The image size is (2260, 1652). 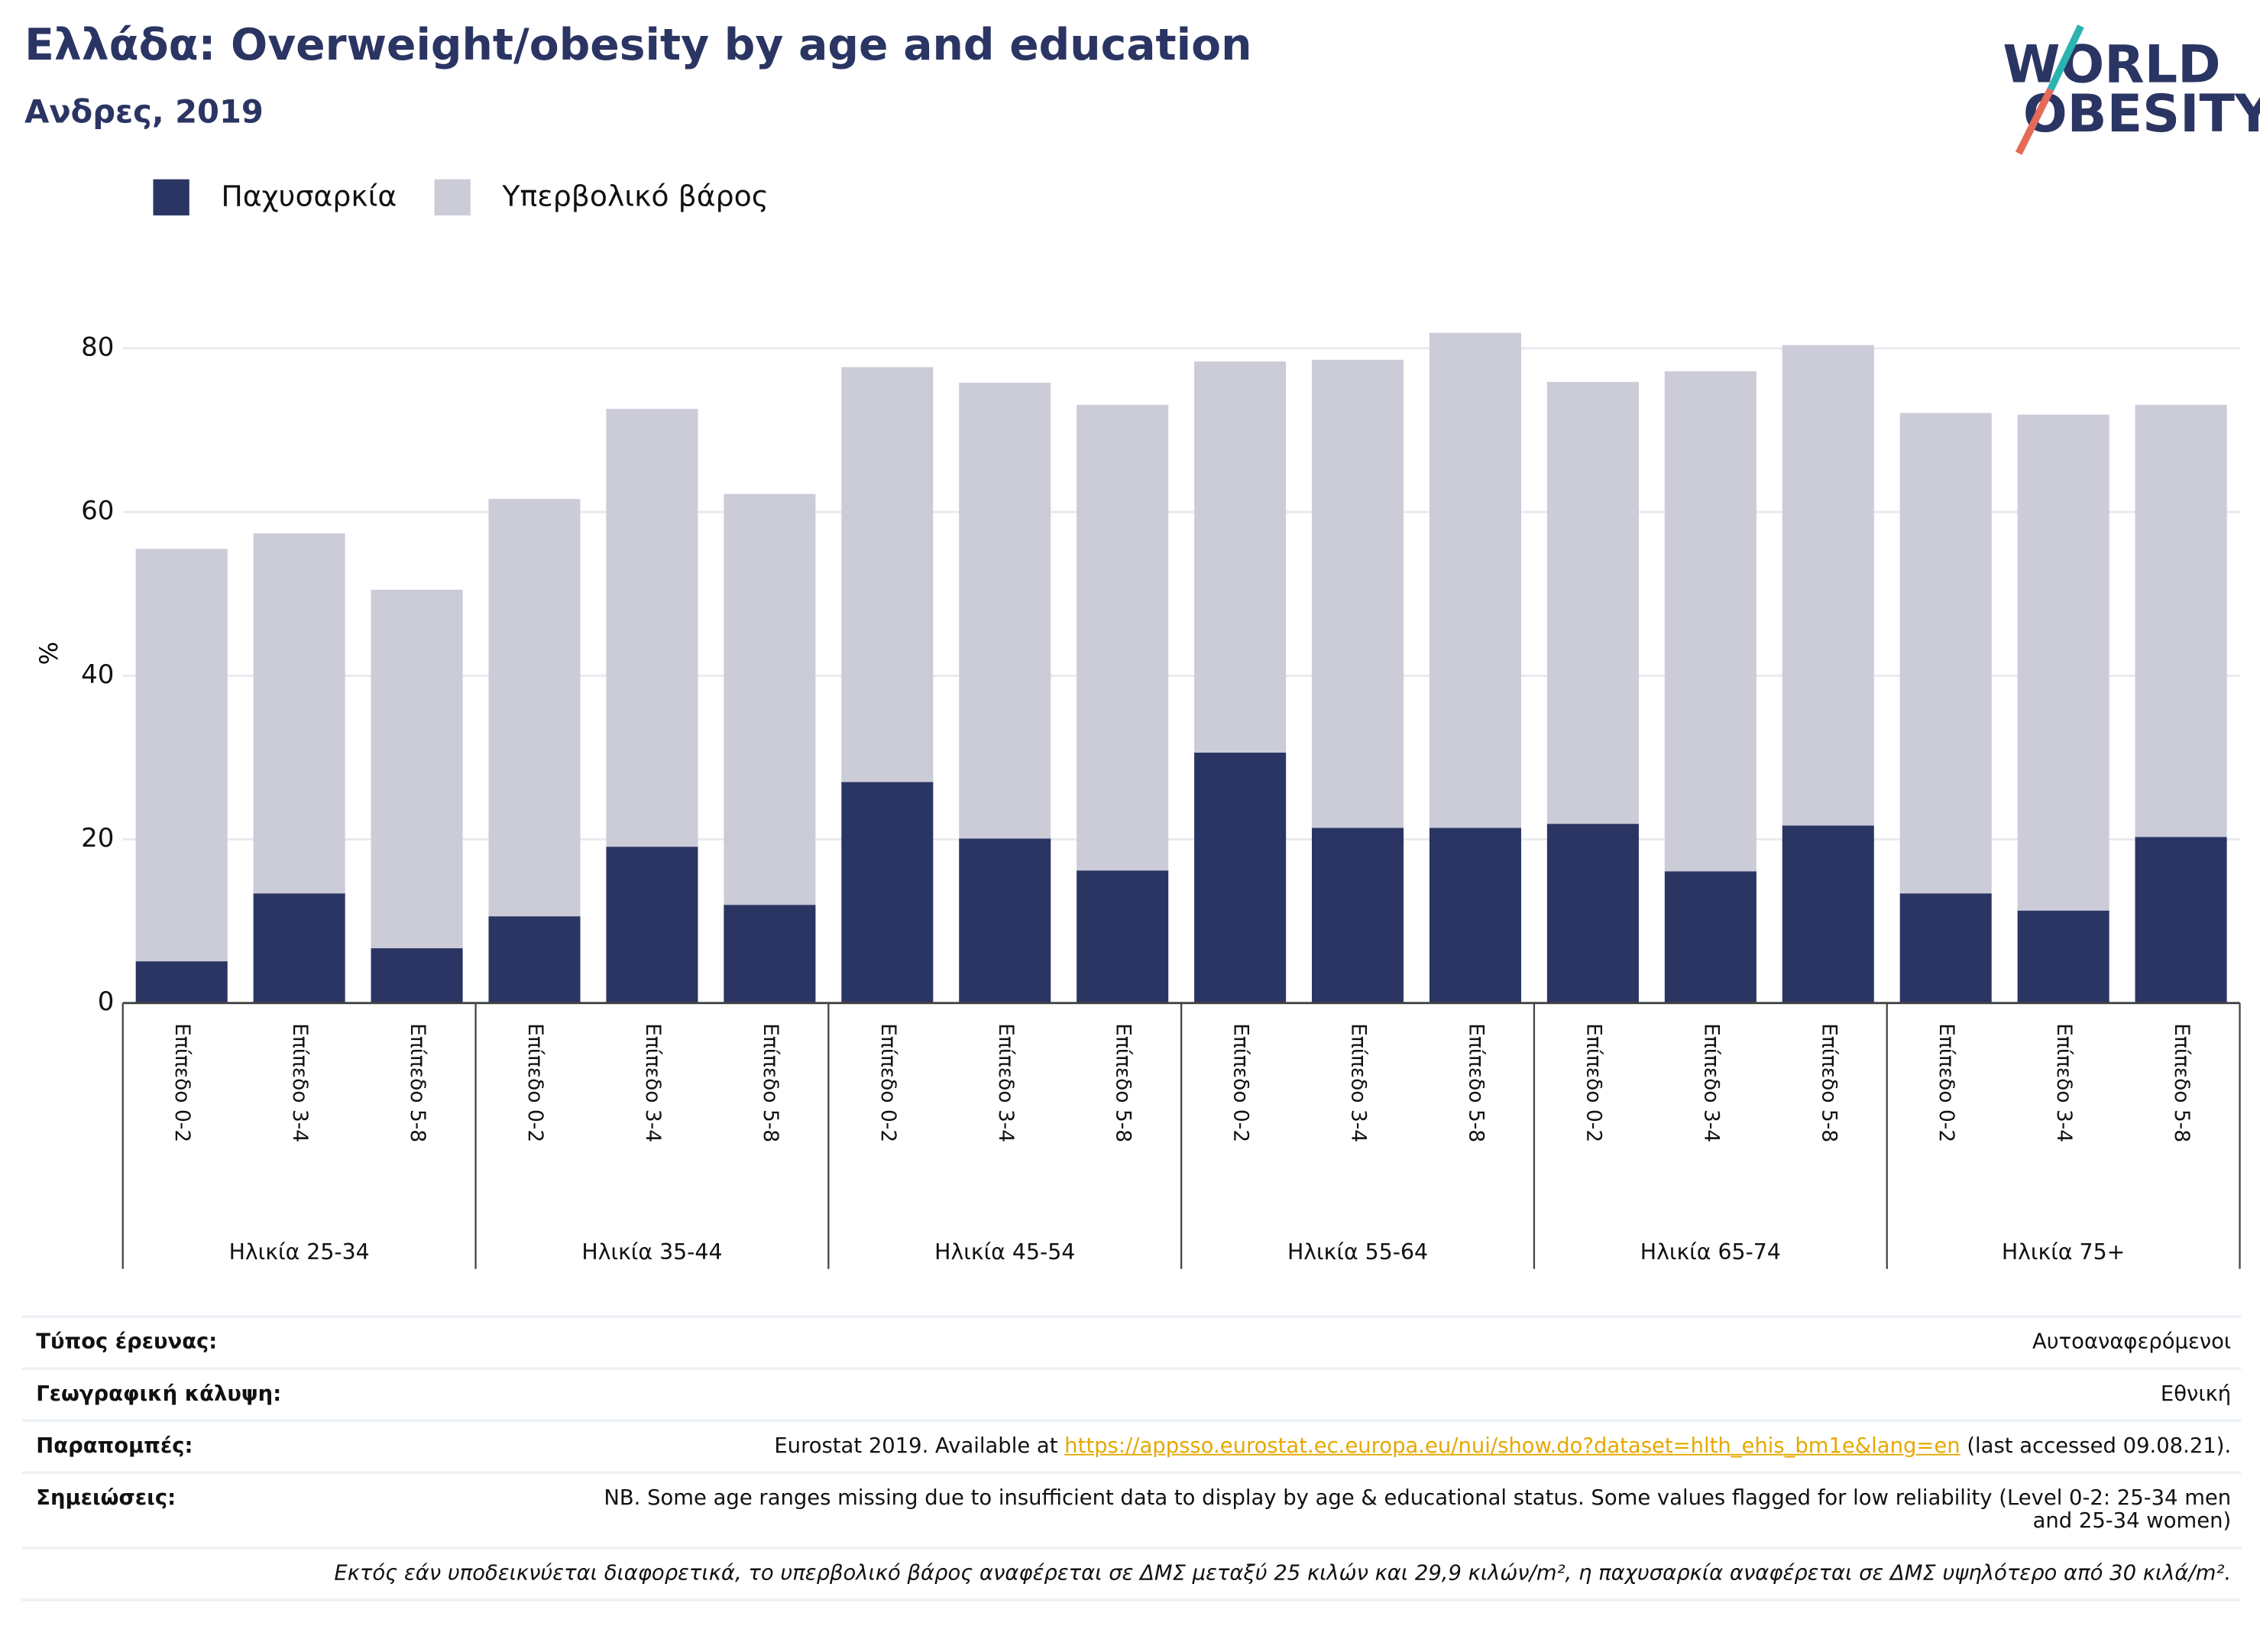 I want to click on reference-text: Eurostat 2019. Available at, so click(x=919, y=1447).